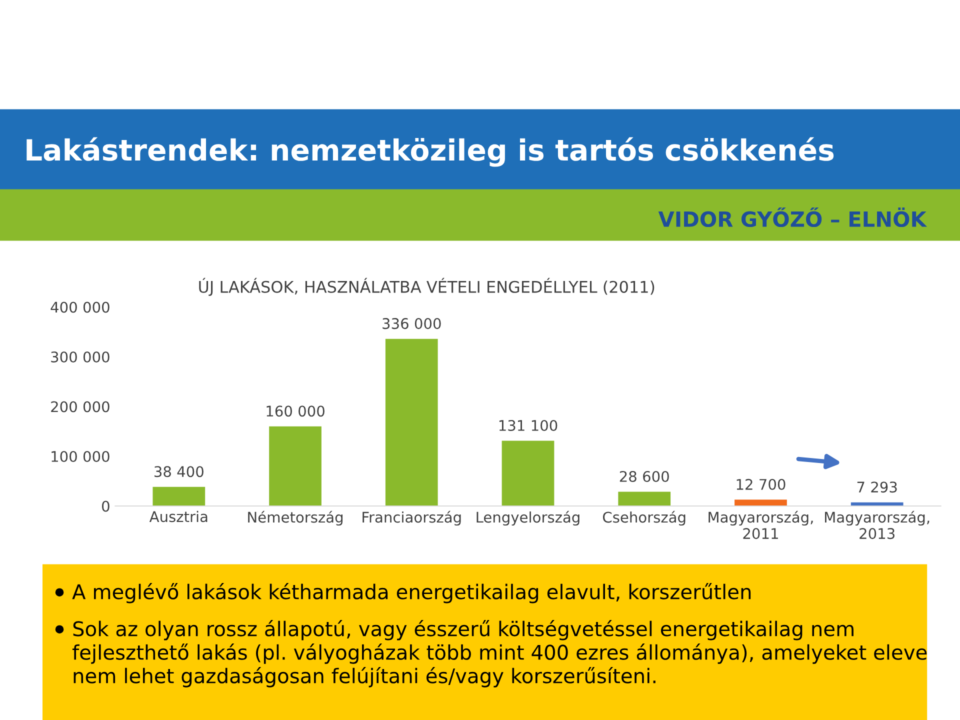  I want to click on y-tick-label: 200 000, so click(80, 406).